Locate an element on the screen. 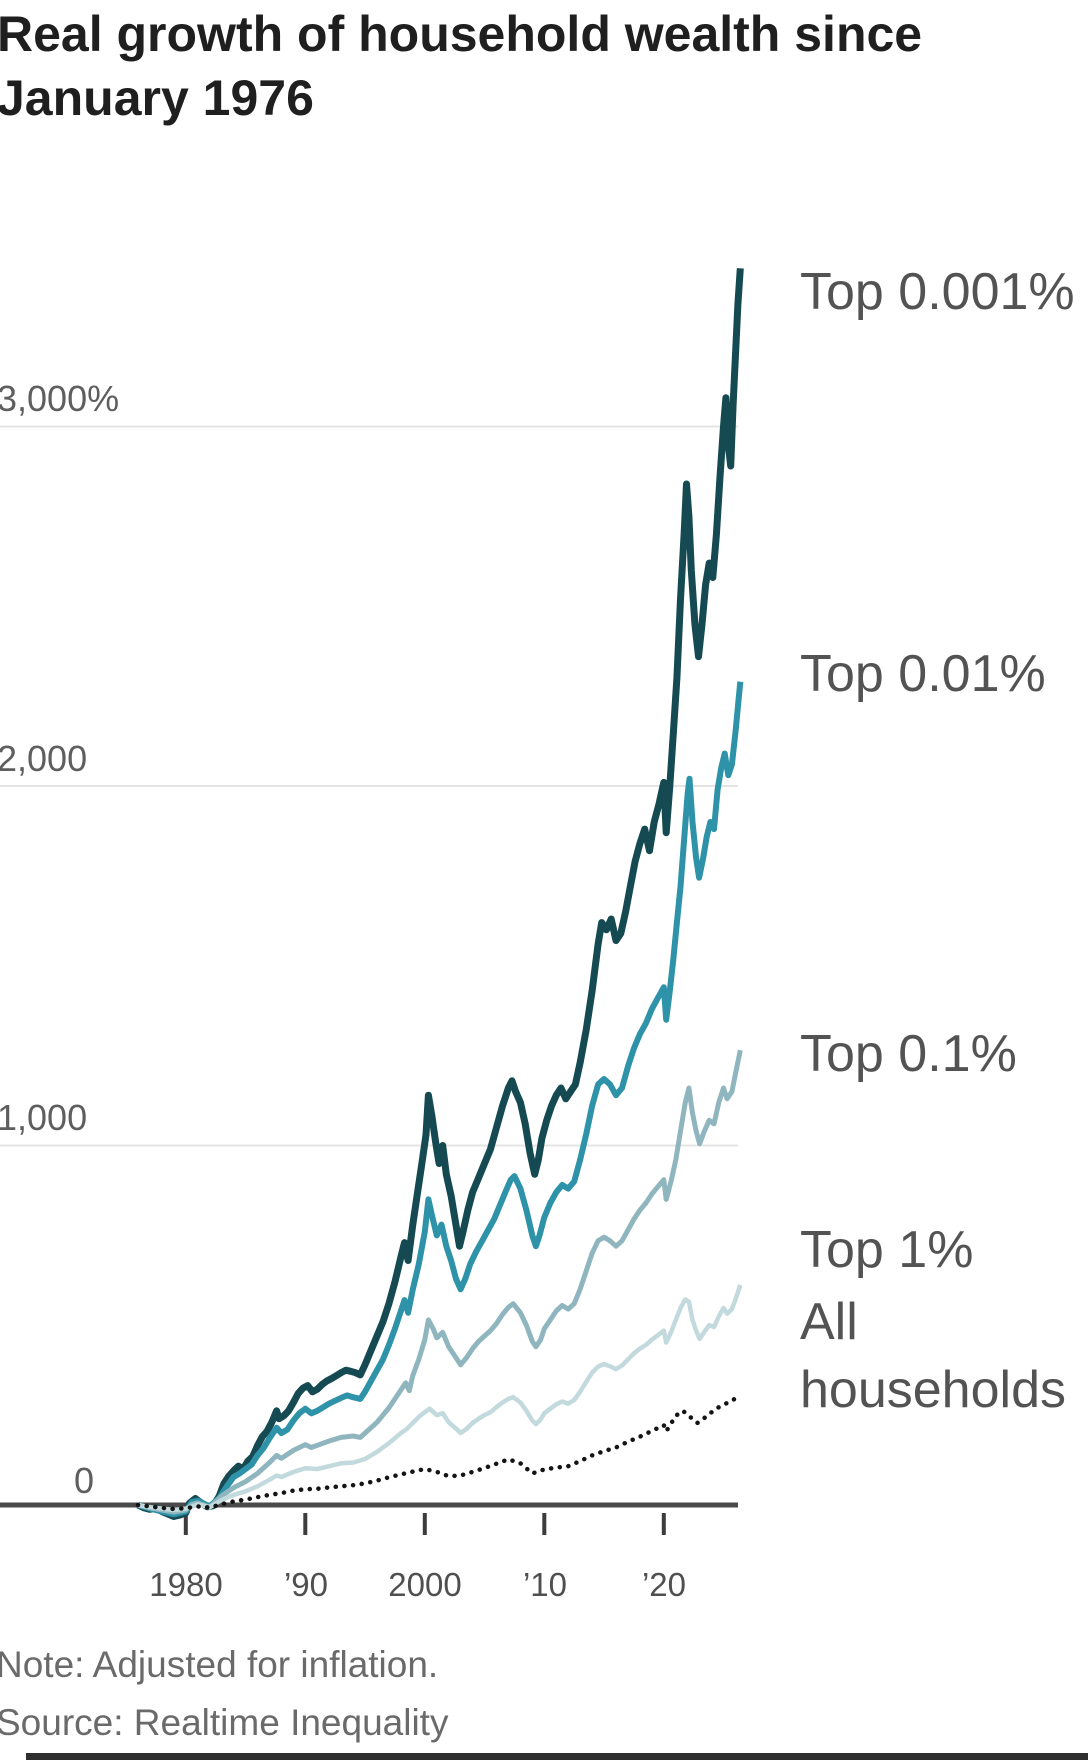 The height and width of the screenshot is (1762, 1088). x-axis-tick-label-1990: ’90 is located at coordinates (306, 1584).